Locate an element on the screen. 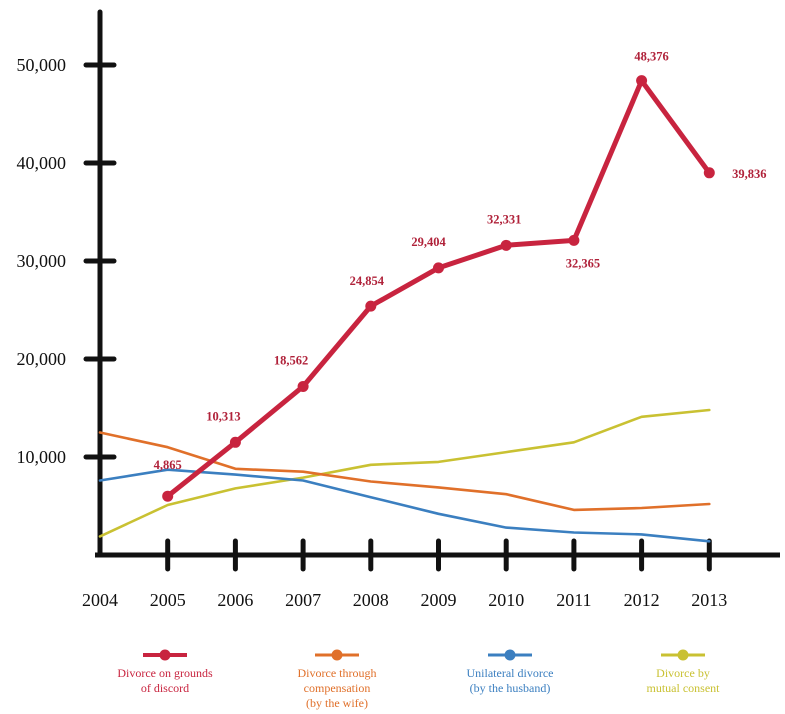 The width and height of the screenshot is (785, 714). legend-label: mutual consent is located at coordinates (684, 688).